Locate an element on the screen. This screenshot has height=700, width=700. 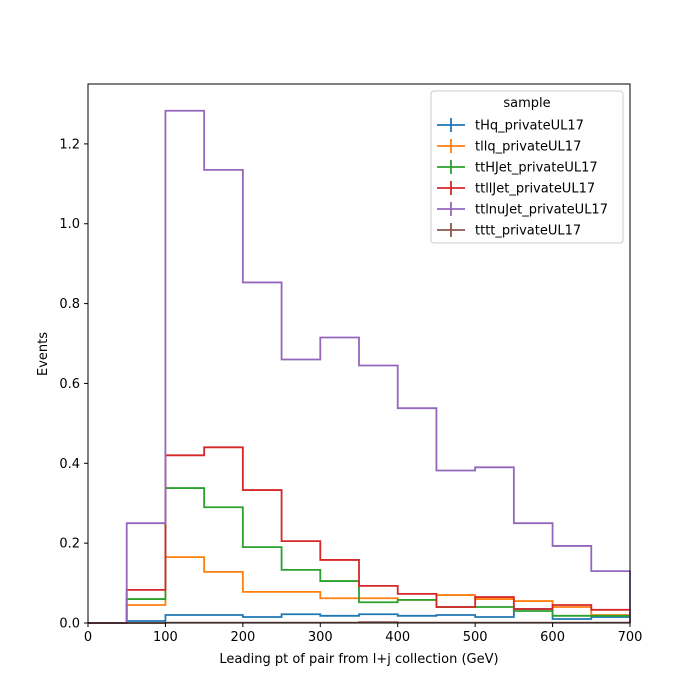
legend-label: ttlnuJet_privateUL17 is located at coordinates (541, 210).